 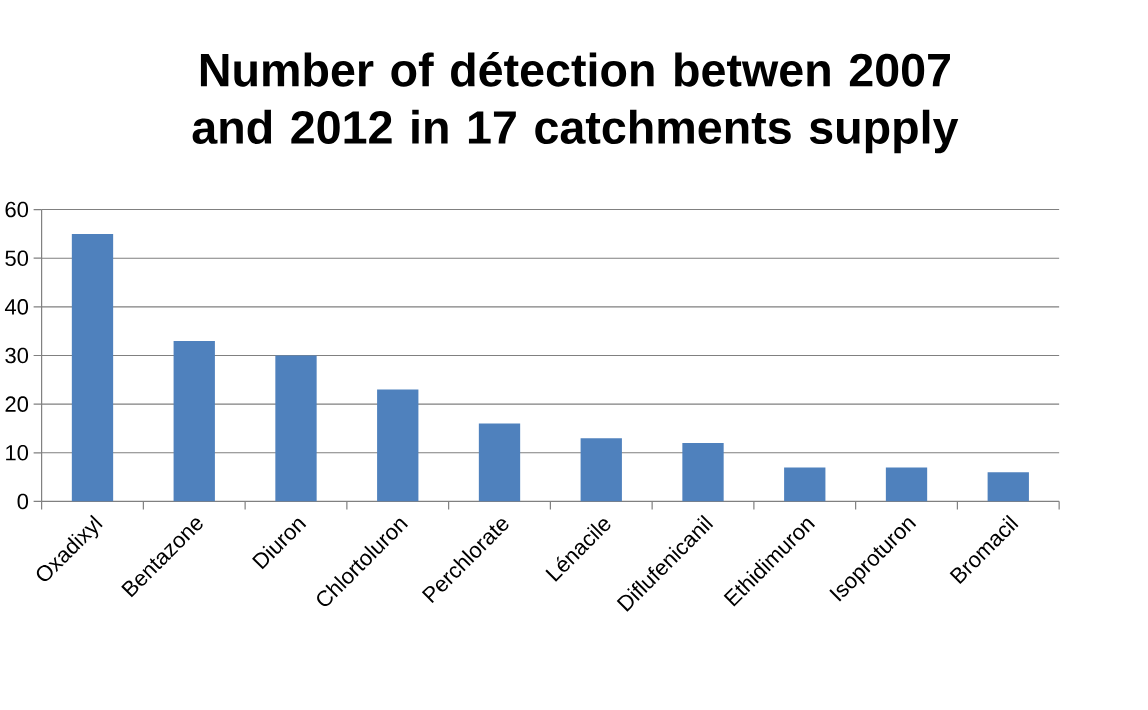 What do you see at coordinates (16, 306) in the screenshot?
I see `y-tick-label: 40` at bounding box center [16, 306].